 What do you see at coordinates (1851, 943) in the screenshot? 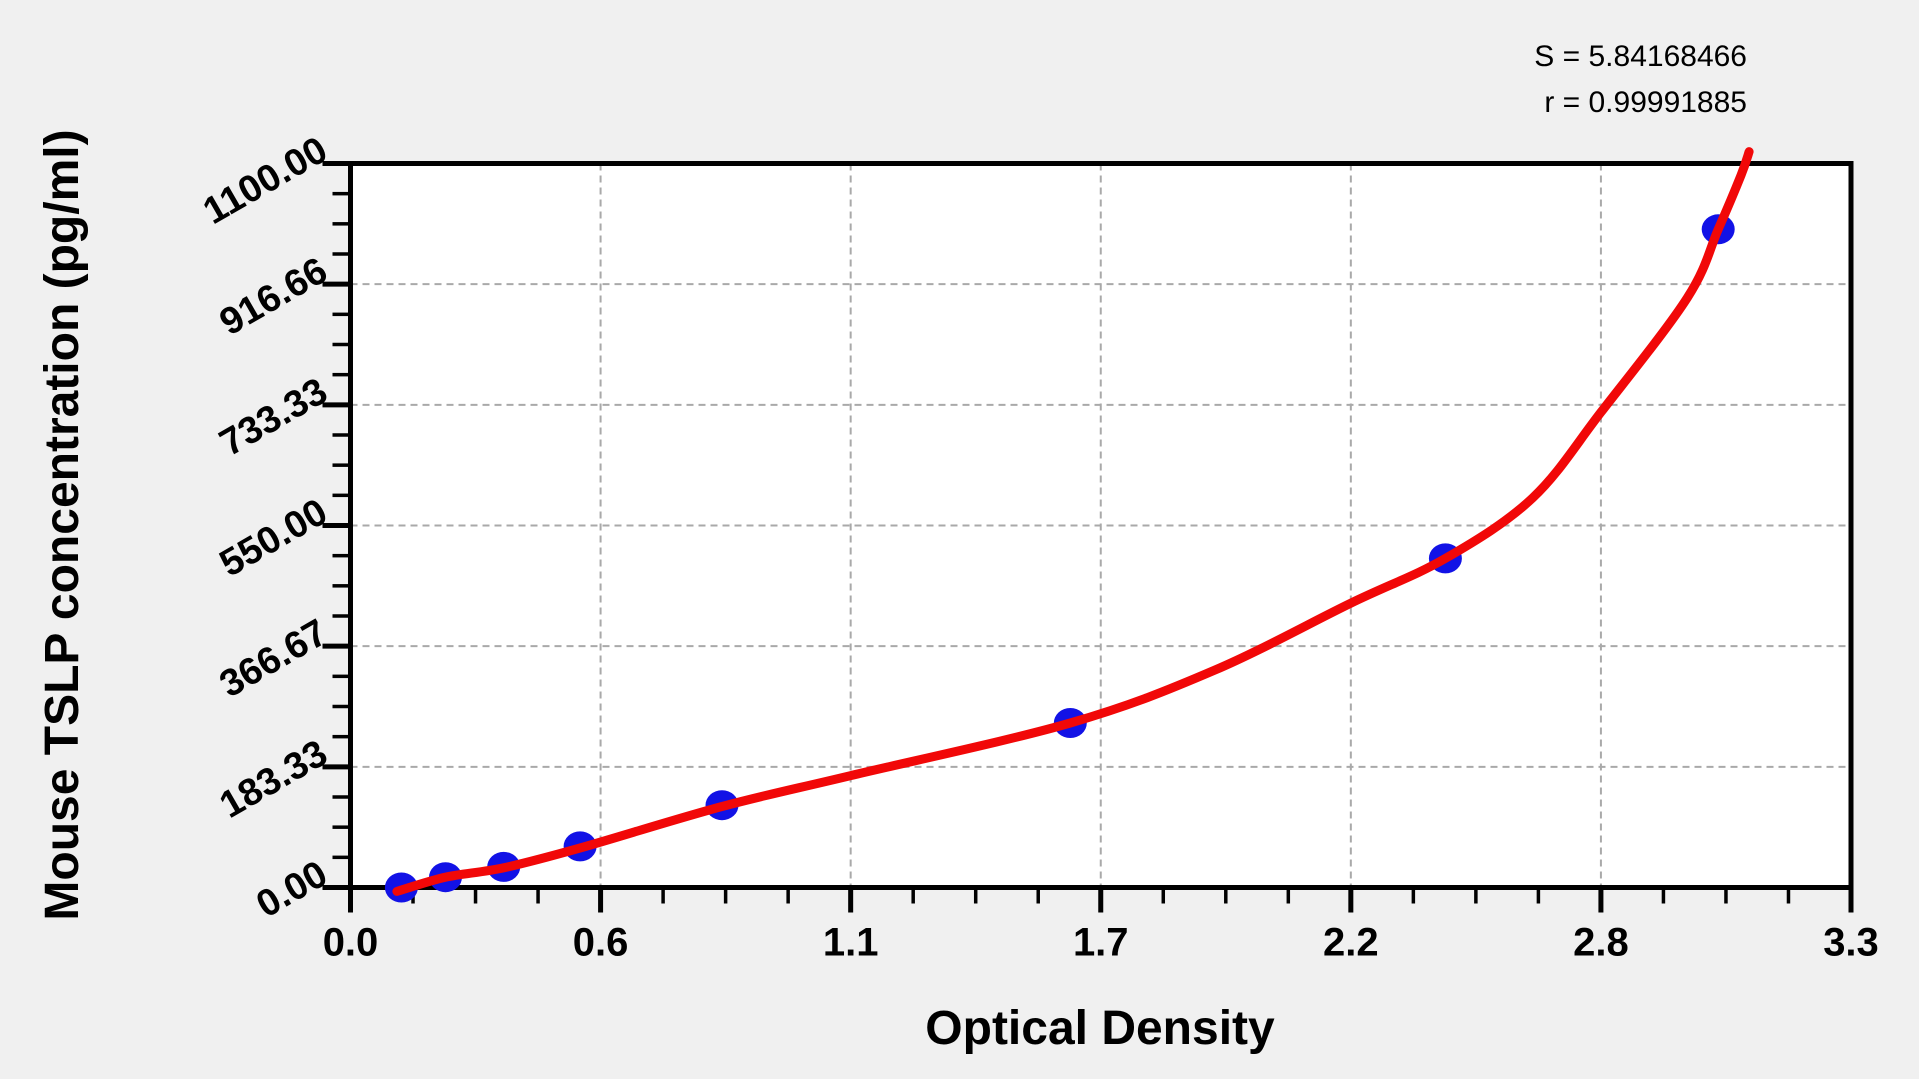
I see `x-tick-label: 3.3` at bounding box center [1851, 943].